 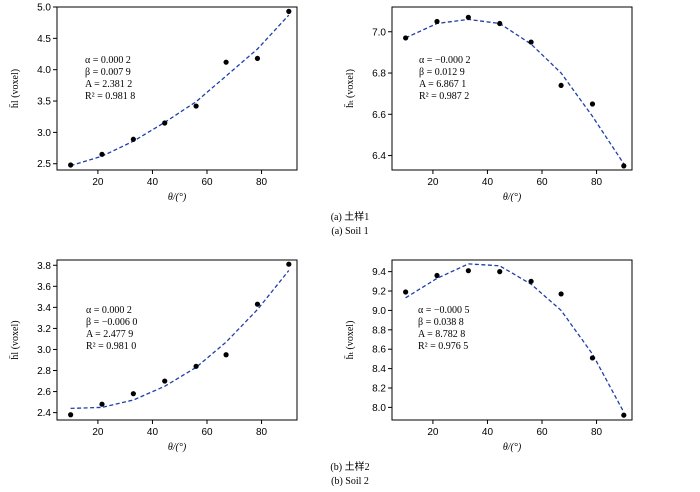 What do you see at coordinates (379, 272) in the screenshot?
I see `chart-4-y-tick-label: 9.4` at bounding box center [379, 272].